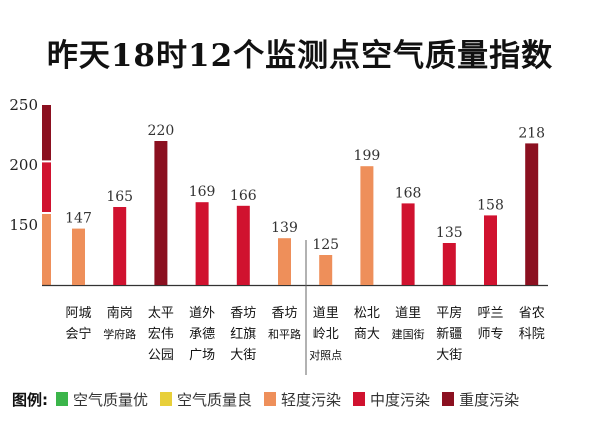 The width and height of the screenshot is (600, 435). I want to click on x-tick-label: 建国街, so click(408, 334).